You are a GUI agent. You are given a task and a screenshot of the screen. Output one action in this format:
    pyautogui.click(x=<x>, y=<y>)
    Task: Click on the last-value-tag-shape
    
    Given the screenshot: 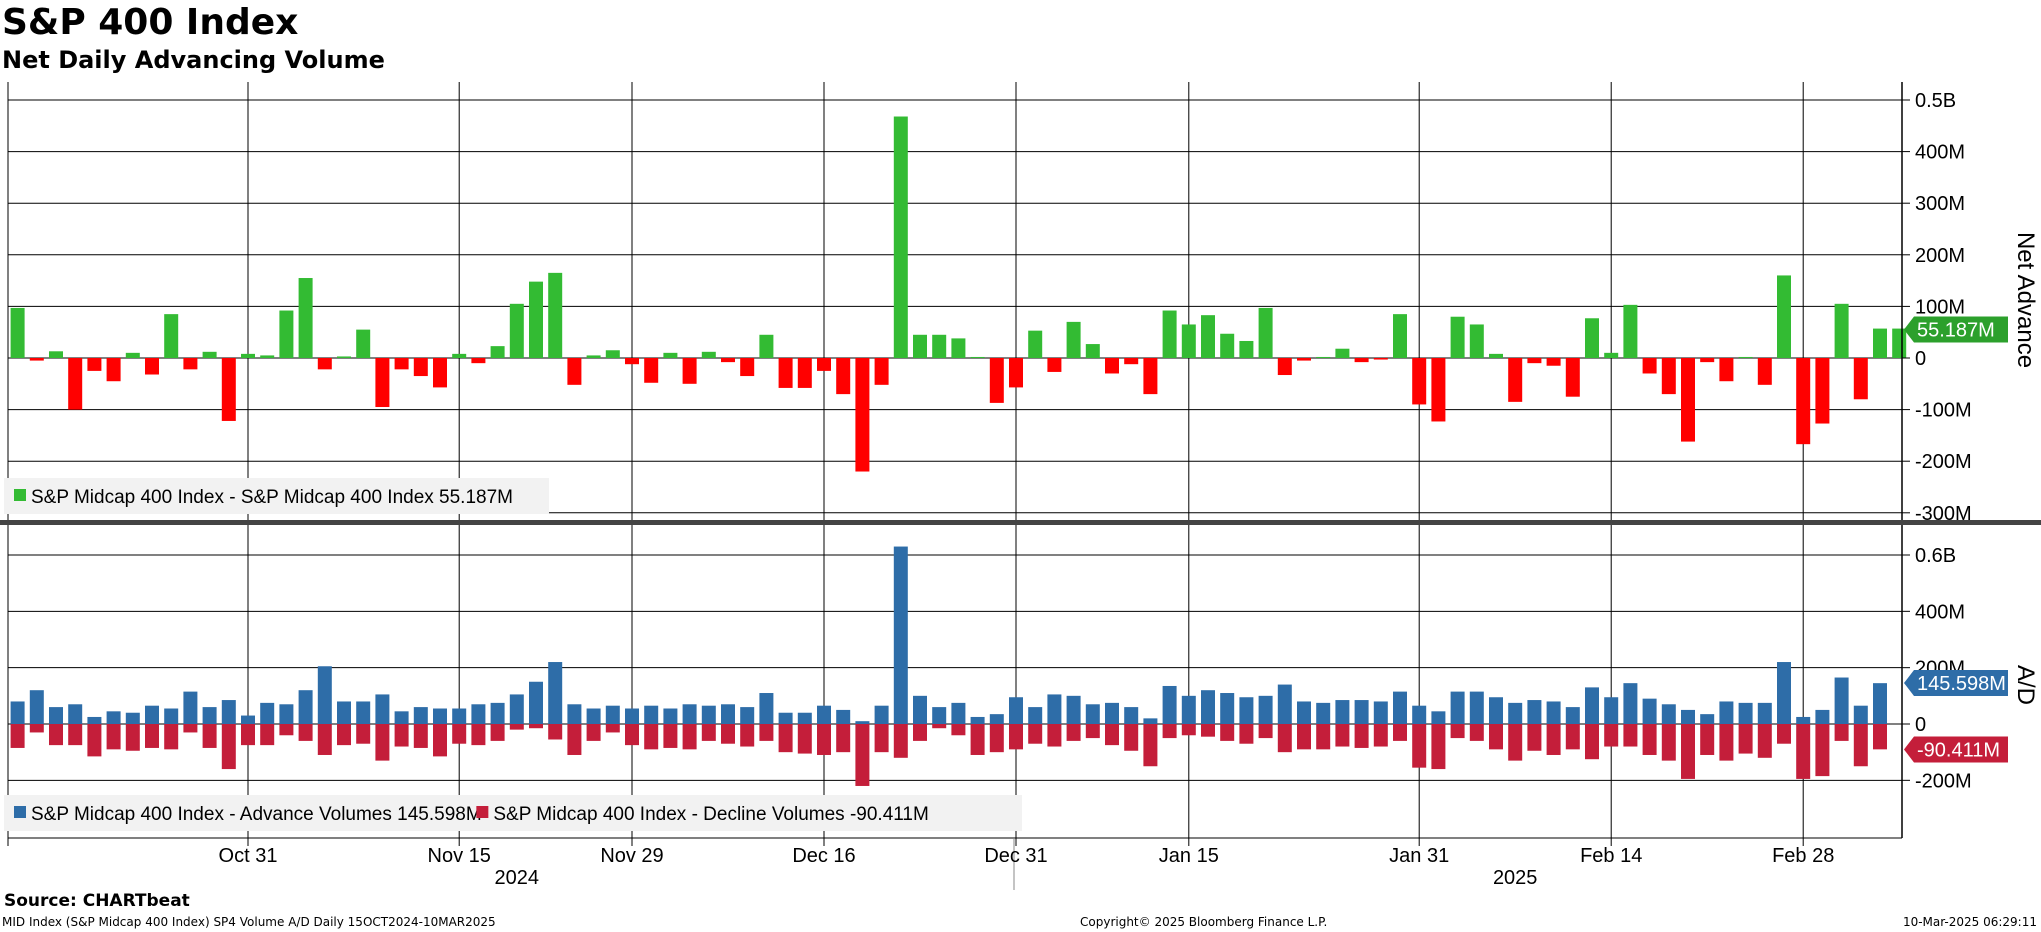 What is the action you would take?
    pyautogui.click(x=1956, y=329)
    